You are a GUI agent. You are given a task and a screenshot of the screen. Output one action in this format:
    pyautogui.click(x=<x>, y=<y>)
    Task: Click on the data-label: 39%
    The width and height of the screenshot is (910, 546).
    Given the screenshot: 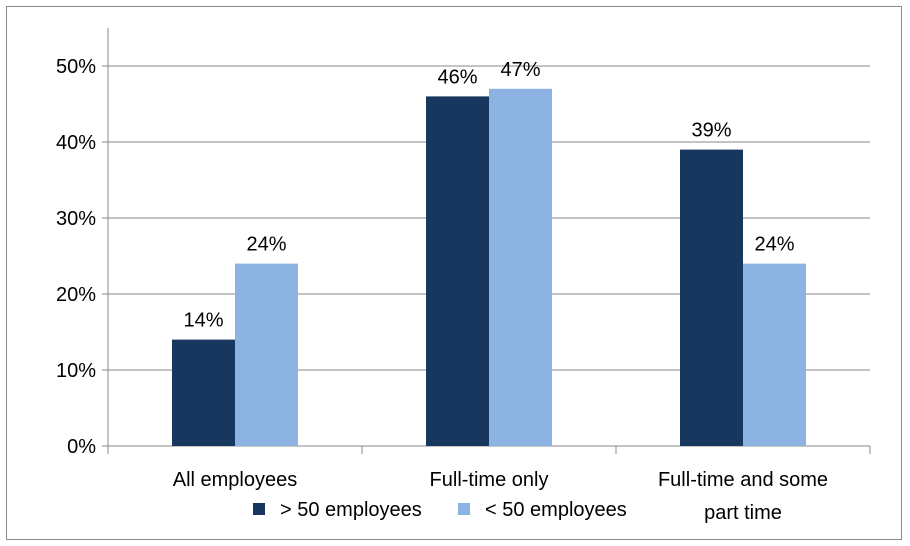 What is the action you would take?
    pyautogui.click(x=711, y=131)
    